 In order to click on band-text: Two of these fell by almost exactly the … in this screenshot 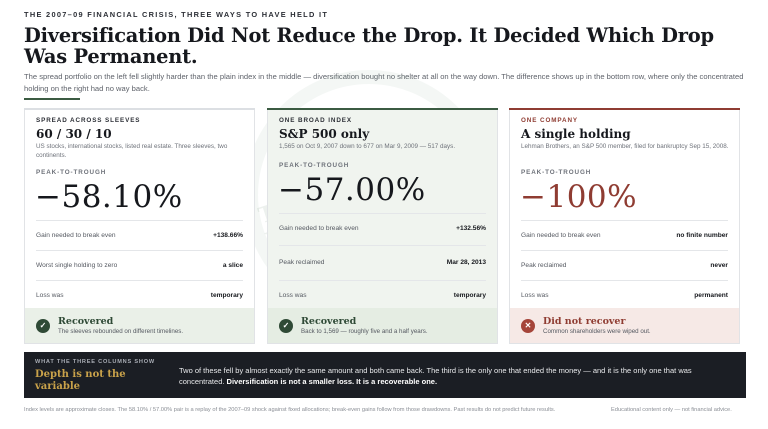, I will do `click(456, 376)`.